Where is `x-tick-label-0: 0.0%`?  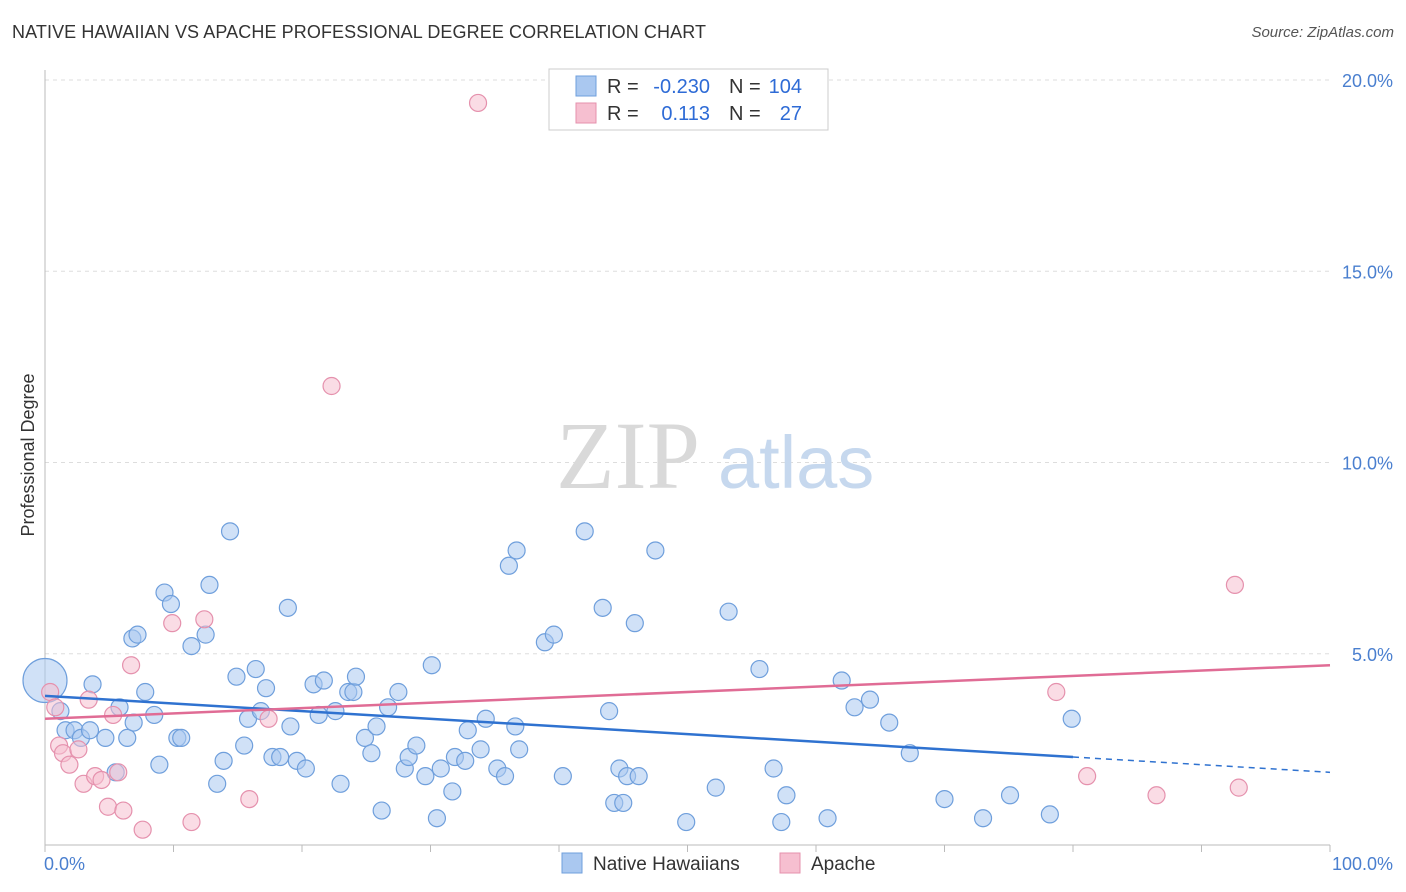
x-tick-label-0: 0.0% is located at coordinates (64, 864).